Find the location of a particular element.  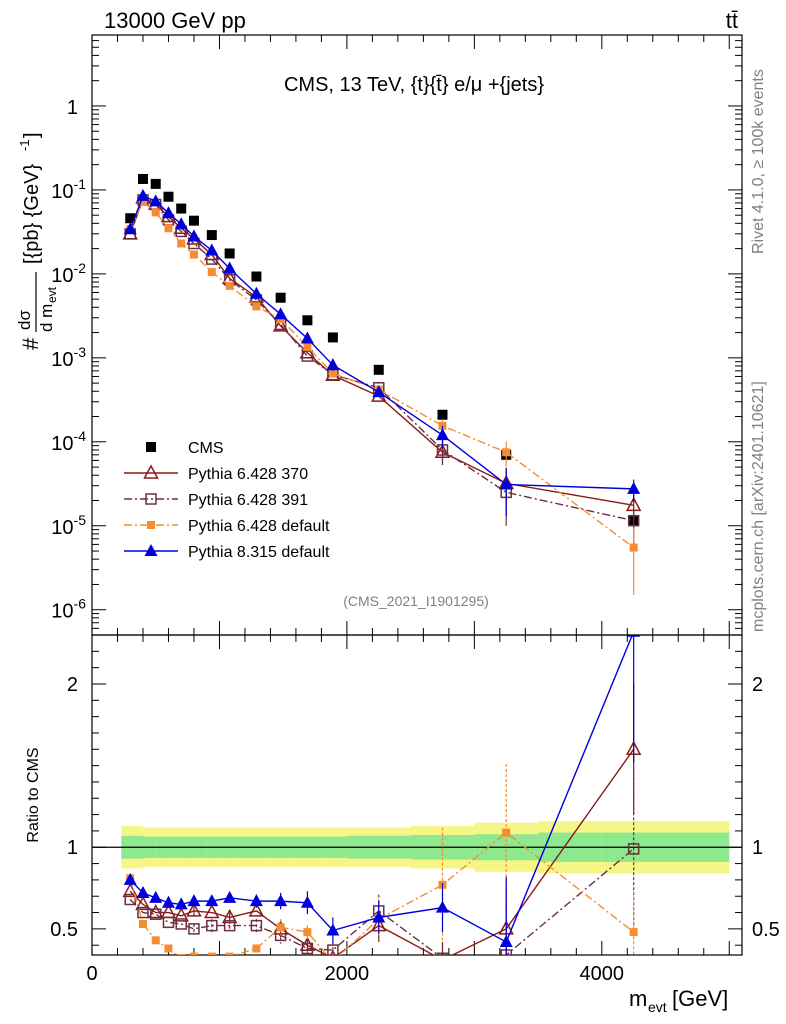

main-y-tick-label: 10⁻³ is located at coordinates (68, 357).